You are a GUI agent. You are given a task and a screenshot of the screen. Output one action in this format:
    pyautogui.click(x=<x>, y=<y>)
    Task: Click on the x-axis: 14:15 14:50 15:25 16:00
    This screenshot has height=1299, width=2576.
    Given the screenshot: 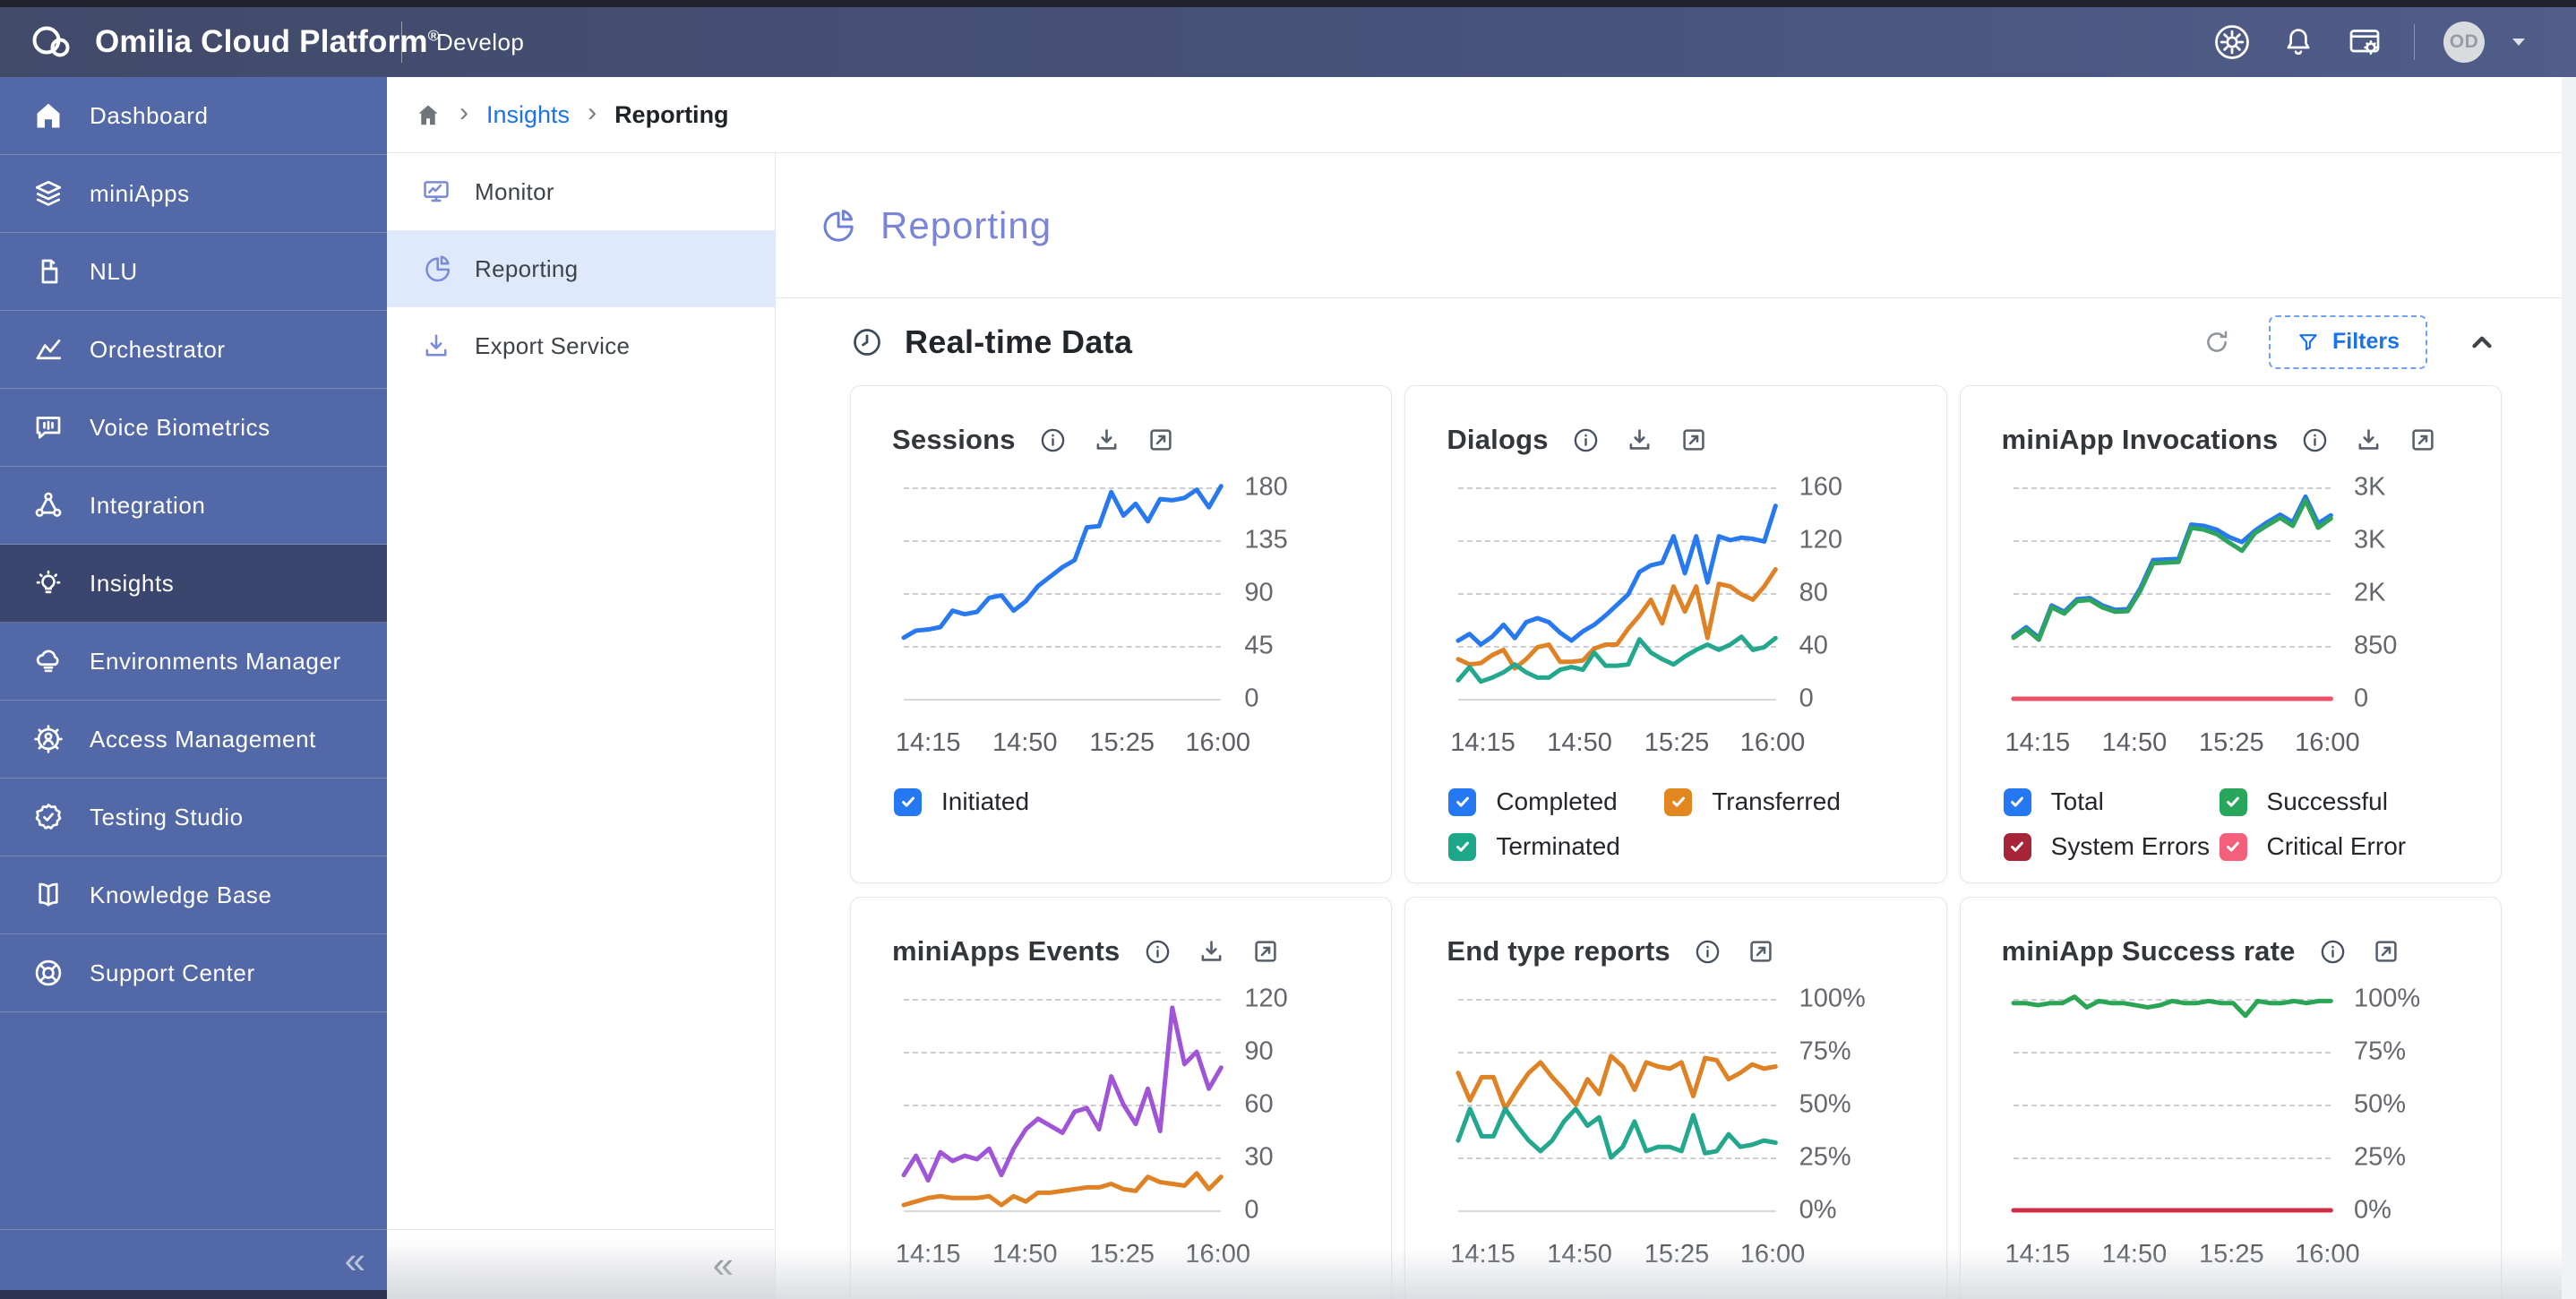 What is the action you would take?
    pyautogui.click(x=2182, y=1256)
    